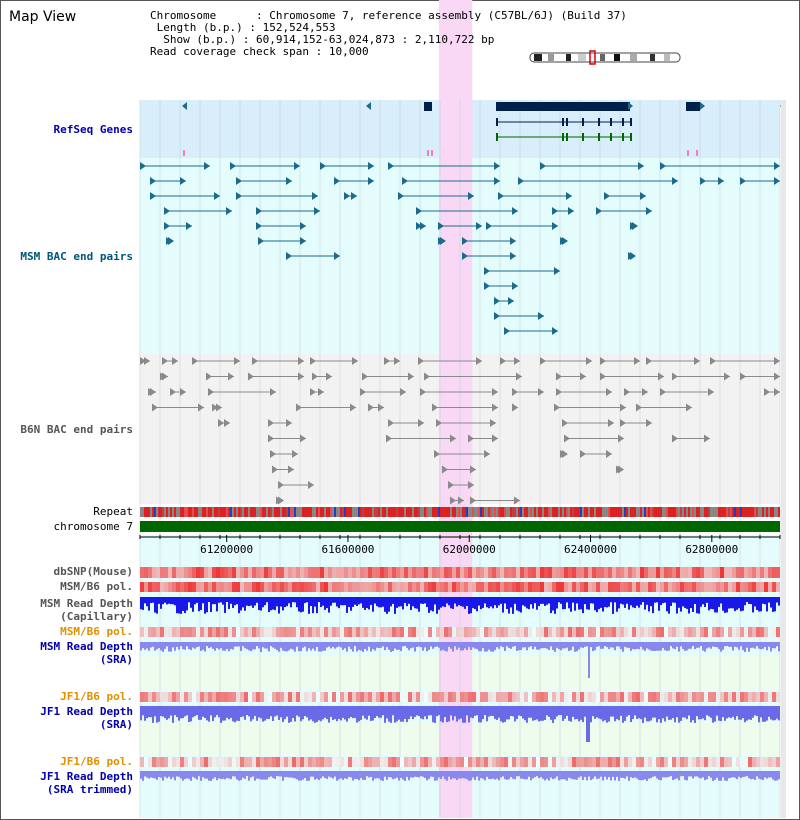  Describe the element at coordinates (86, 776) in the screenshot. I see `track-label-jf1-depth-trimmed: JF1 Read Depth` at that location.